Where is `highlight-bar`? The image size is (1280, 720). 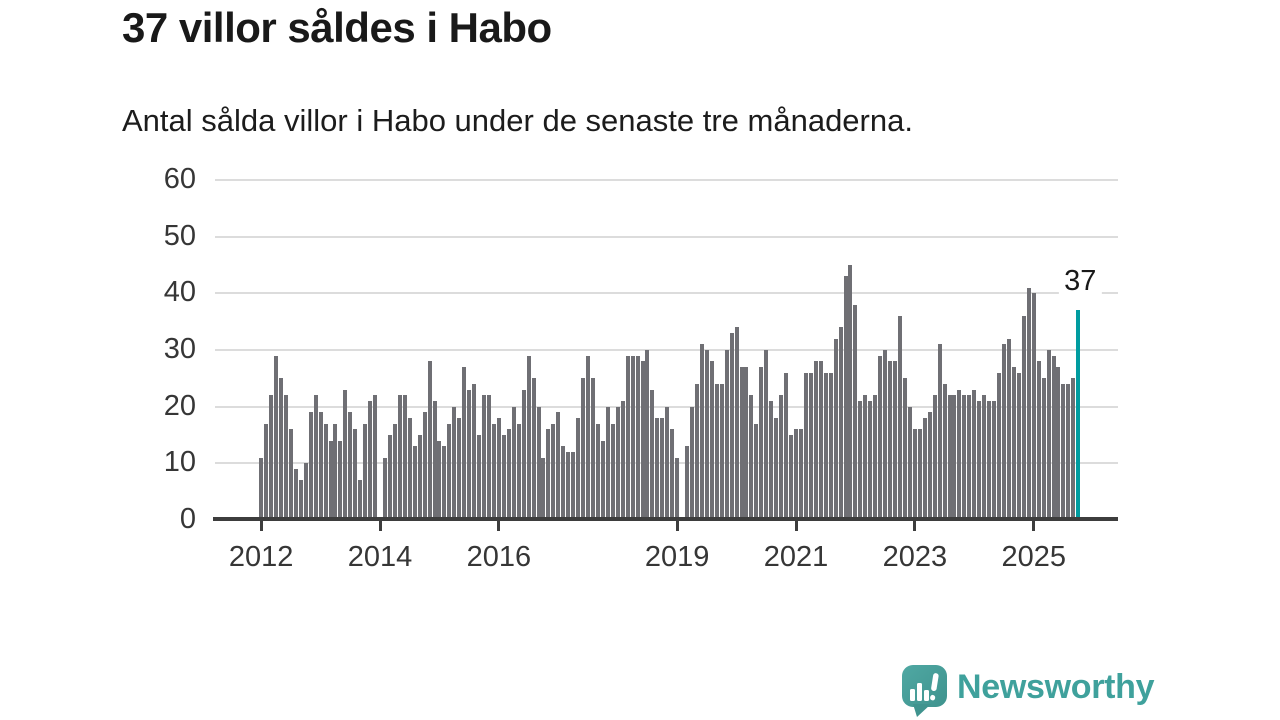 highlight-bar is located at coordinates (1078, 415).